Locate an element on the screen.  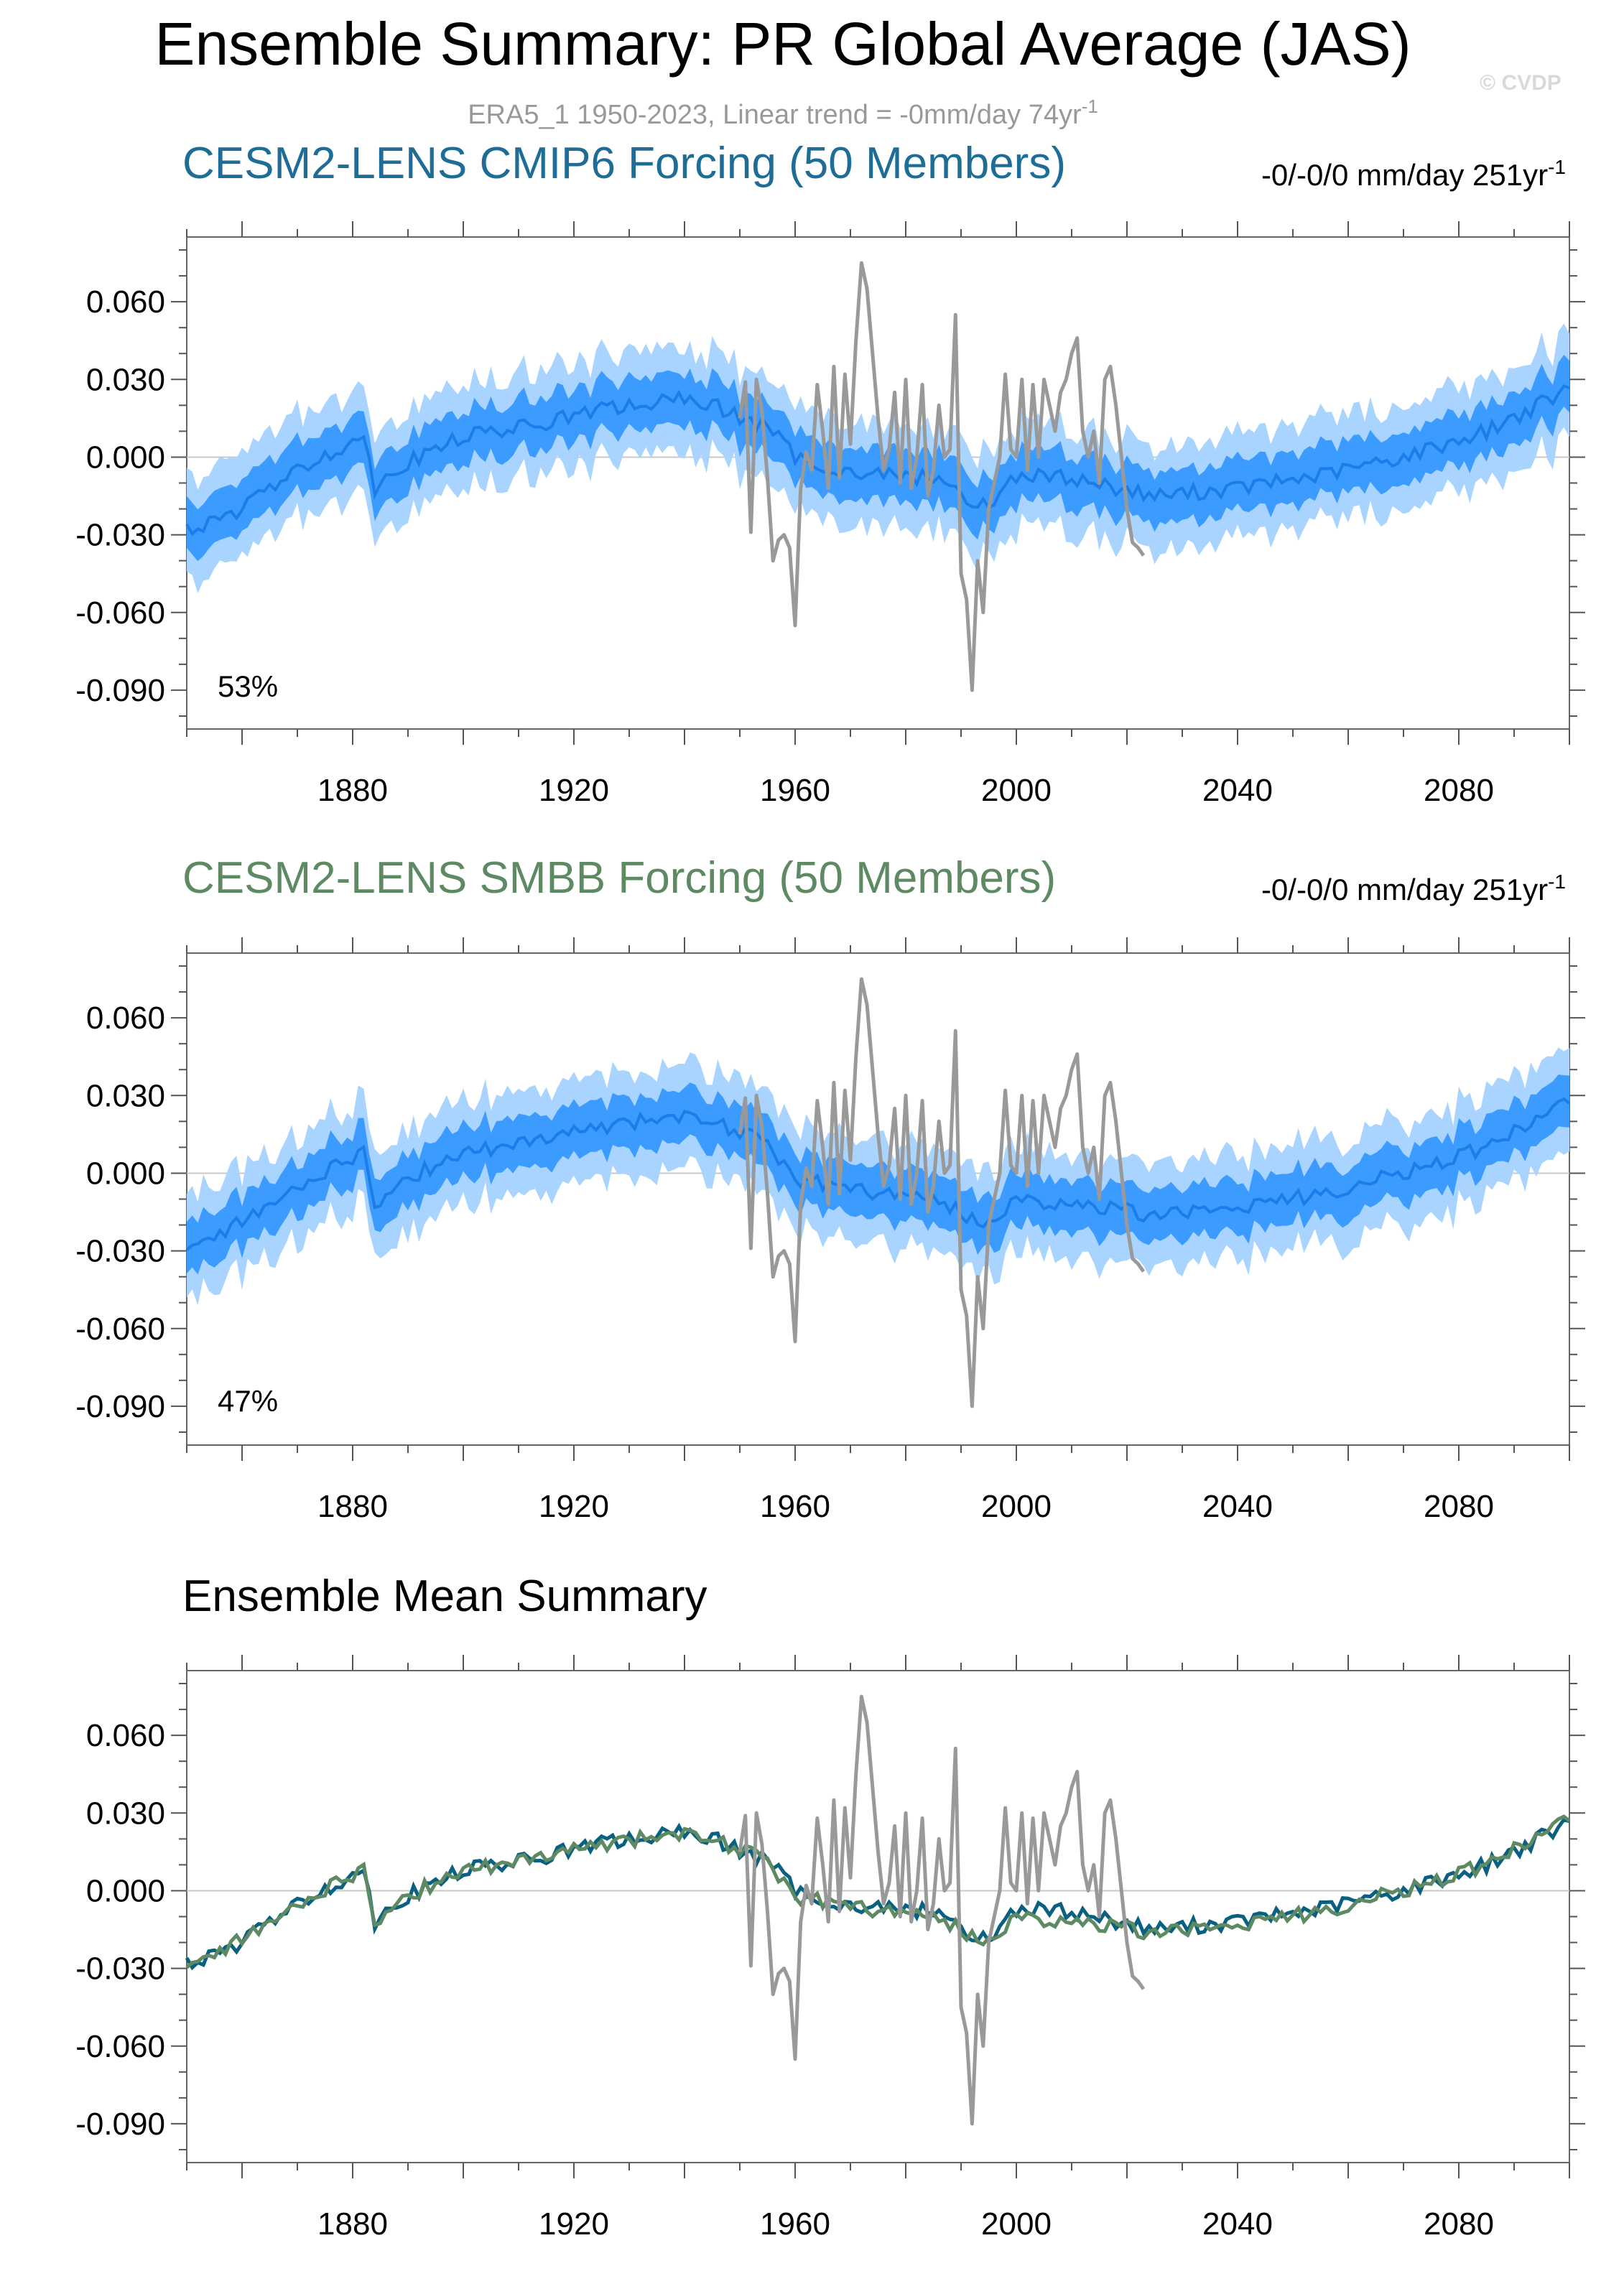
panel-smbb-percent: 47% is located at coordinates (248, 1401).